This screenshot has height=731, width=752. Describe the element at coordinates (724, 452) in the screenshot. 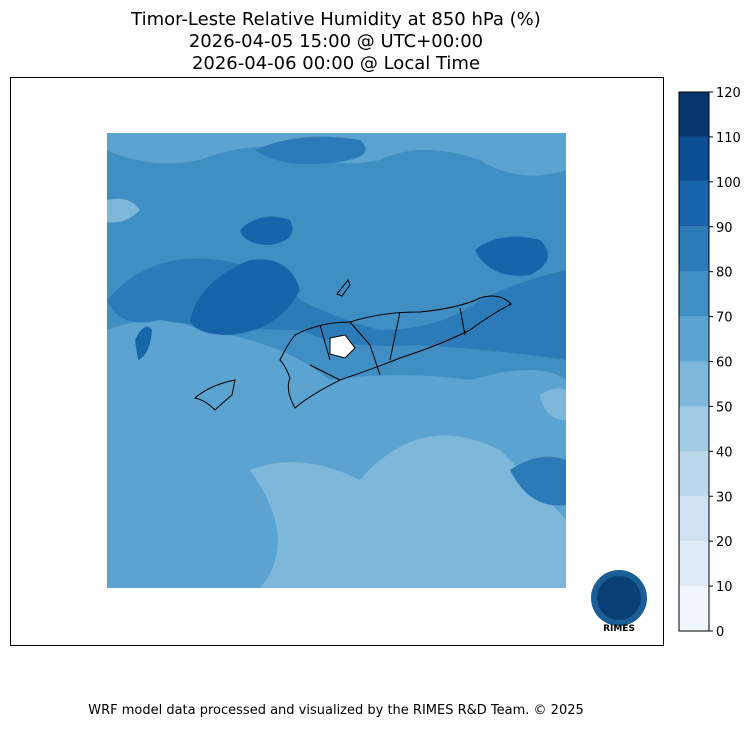

I see `tick-label: 40` at that location.